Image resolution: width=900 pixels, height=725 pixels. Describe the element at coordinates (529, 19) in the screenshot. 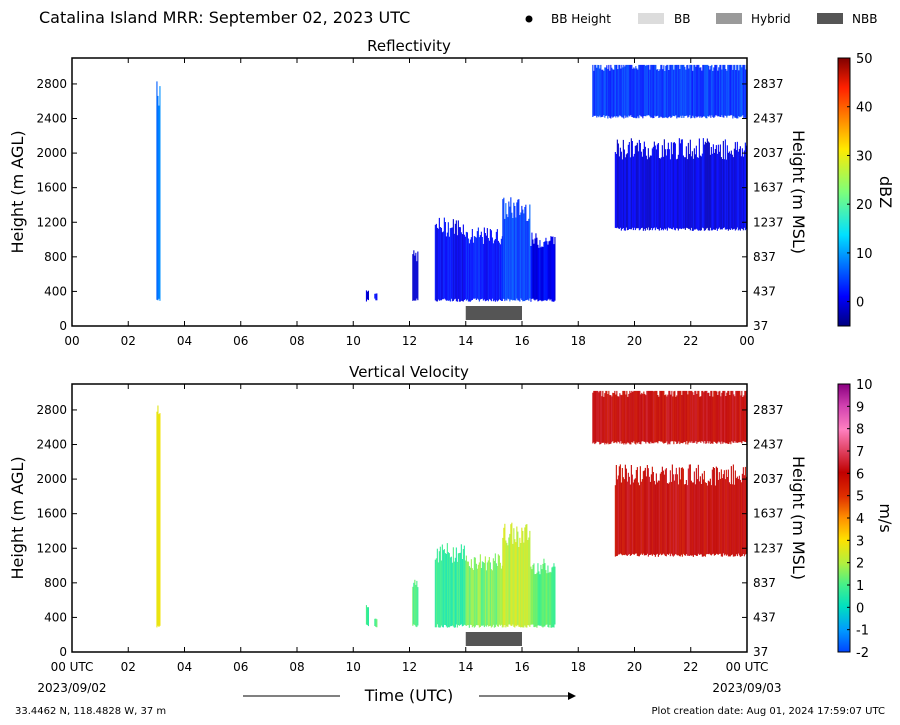

I see `legend-marker-bb-height` at that location.